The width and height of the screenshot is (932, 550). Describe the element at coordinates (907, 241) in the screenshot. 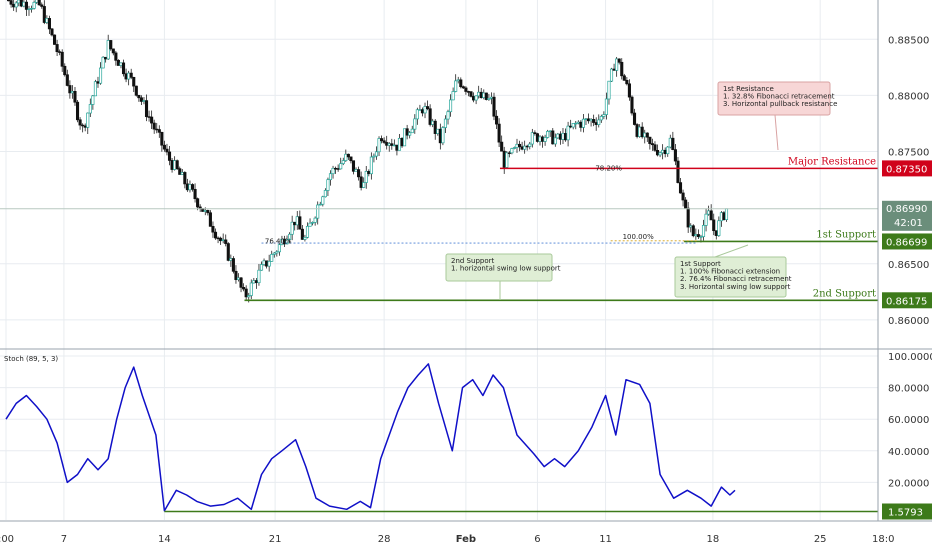

I see `badge-bg` at that location.